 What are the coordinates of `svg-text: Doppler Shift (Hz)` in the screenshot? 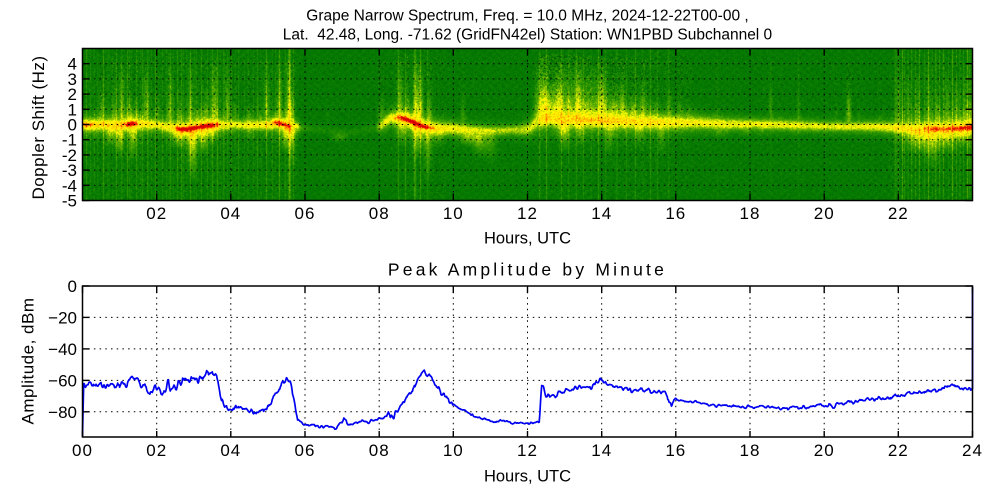 It's located at (38, 127).